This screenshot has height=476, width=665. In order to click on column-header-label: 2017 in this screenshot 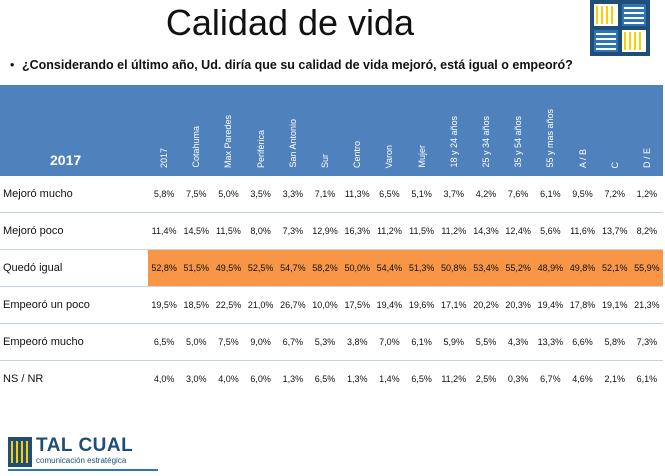, I will do `click(164, 157)`.